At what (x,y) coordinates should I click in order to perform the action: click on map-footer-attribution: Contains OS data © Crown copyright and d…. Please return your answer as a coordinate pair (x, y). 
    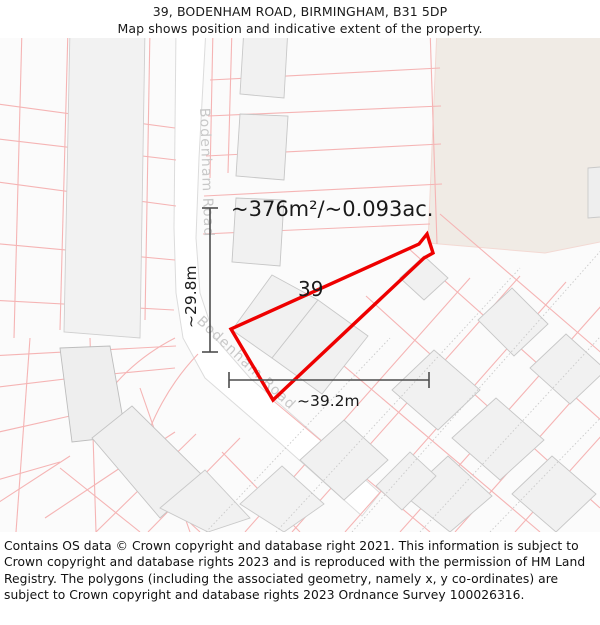
    Looking at the image, I should click on (300, 578).